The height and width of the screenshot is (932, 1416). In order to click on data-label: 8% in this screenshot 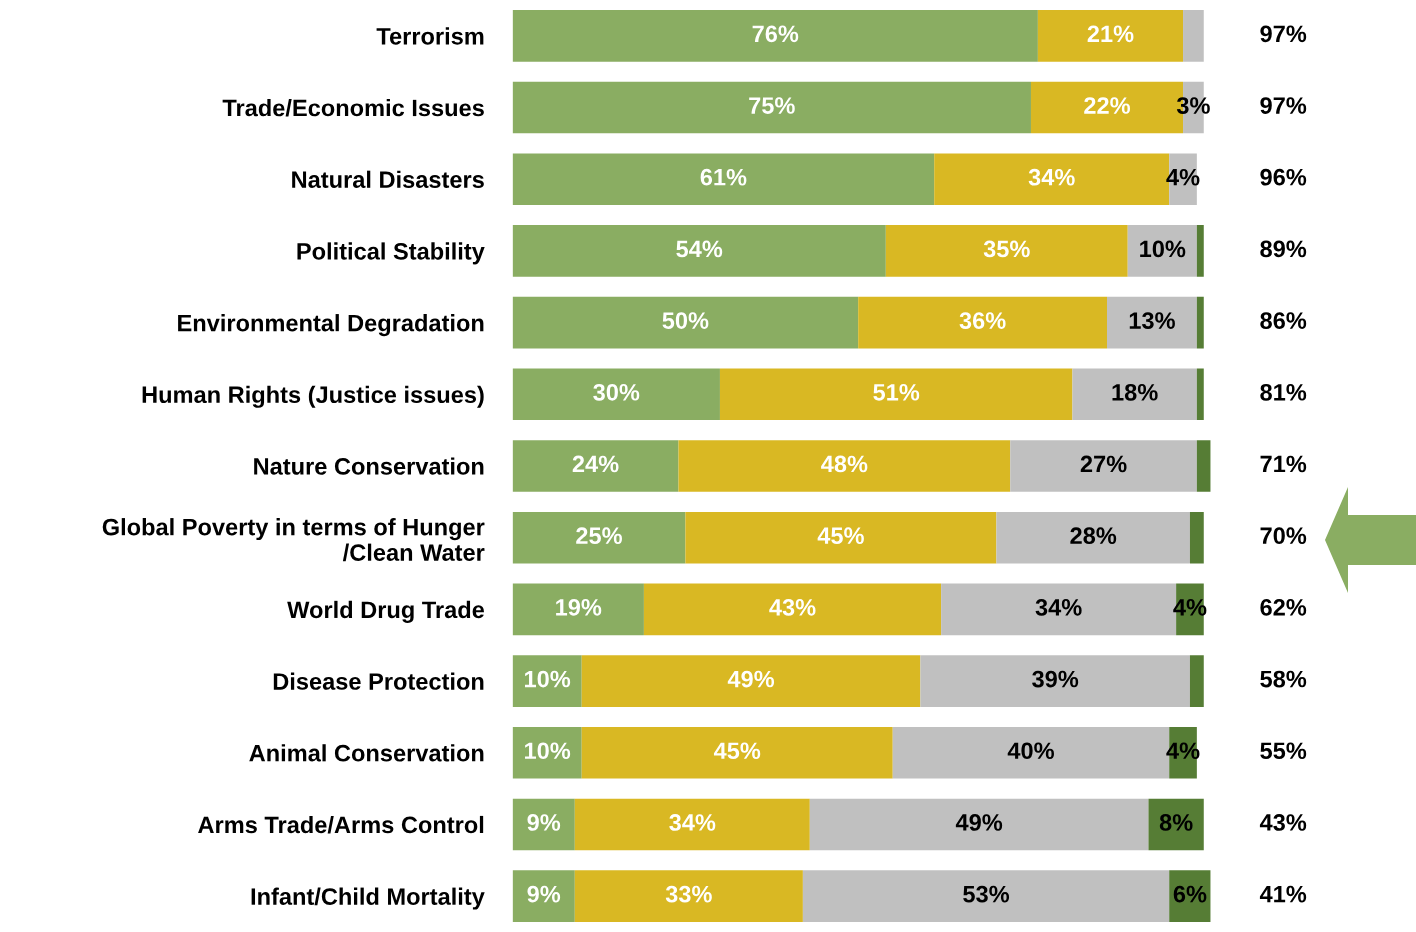, I will do `click(1176, 822)`.